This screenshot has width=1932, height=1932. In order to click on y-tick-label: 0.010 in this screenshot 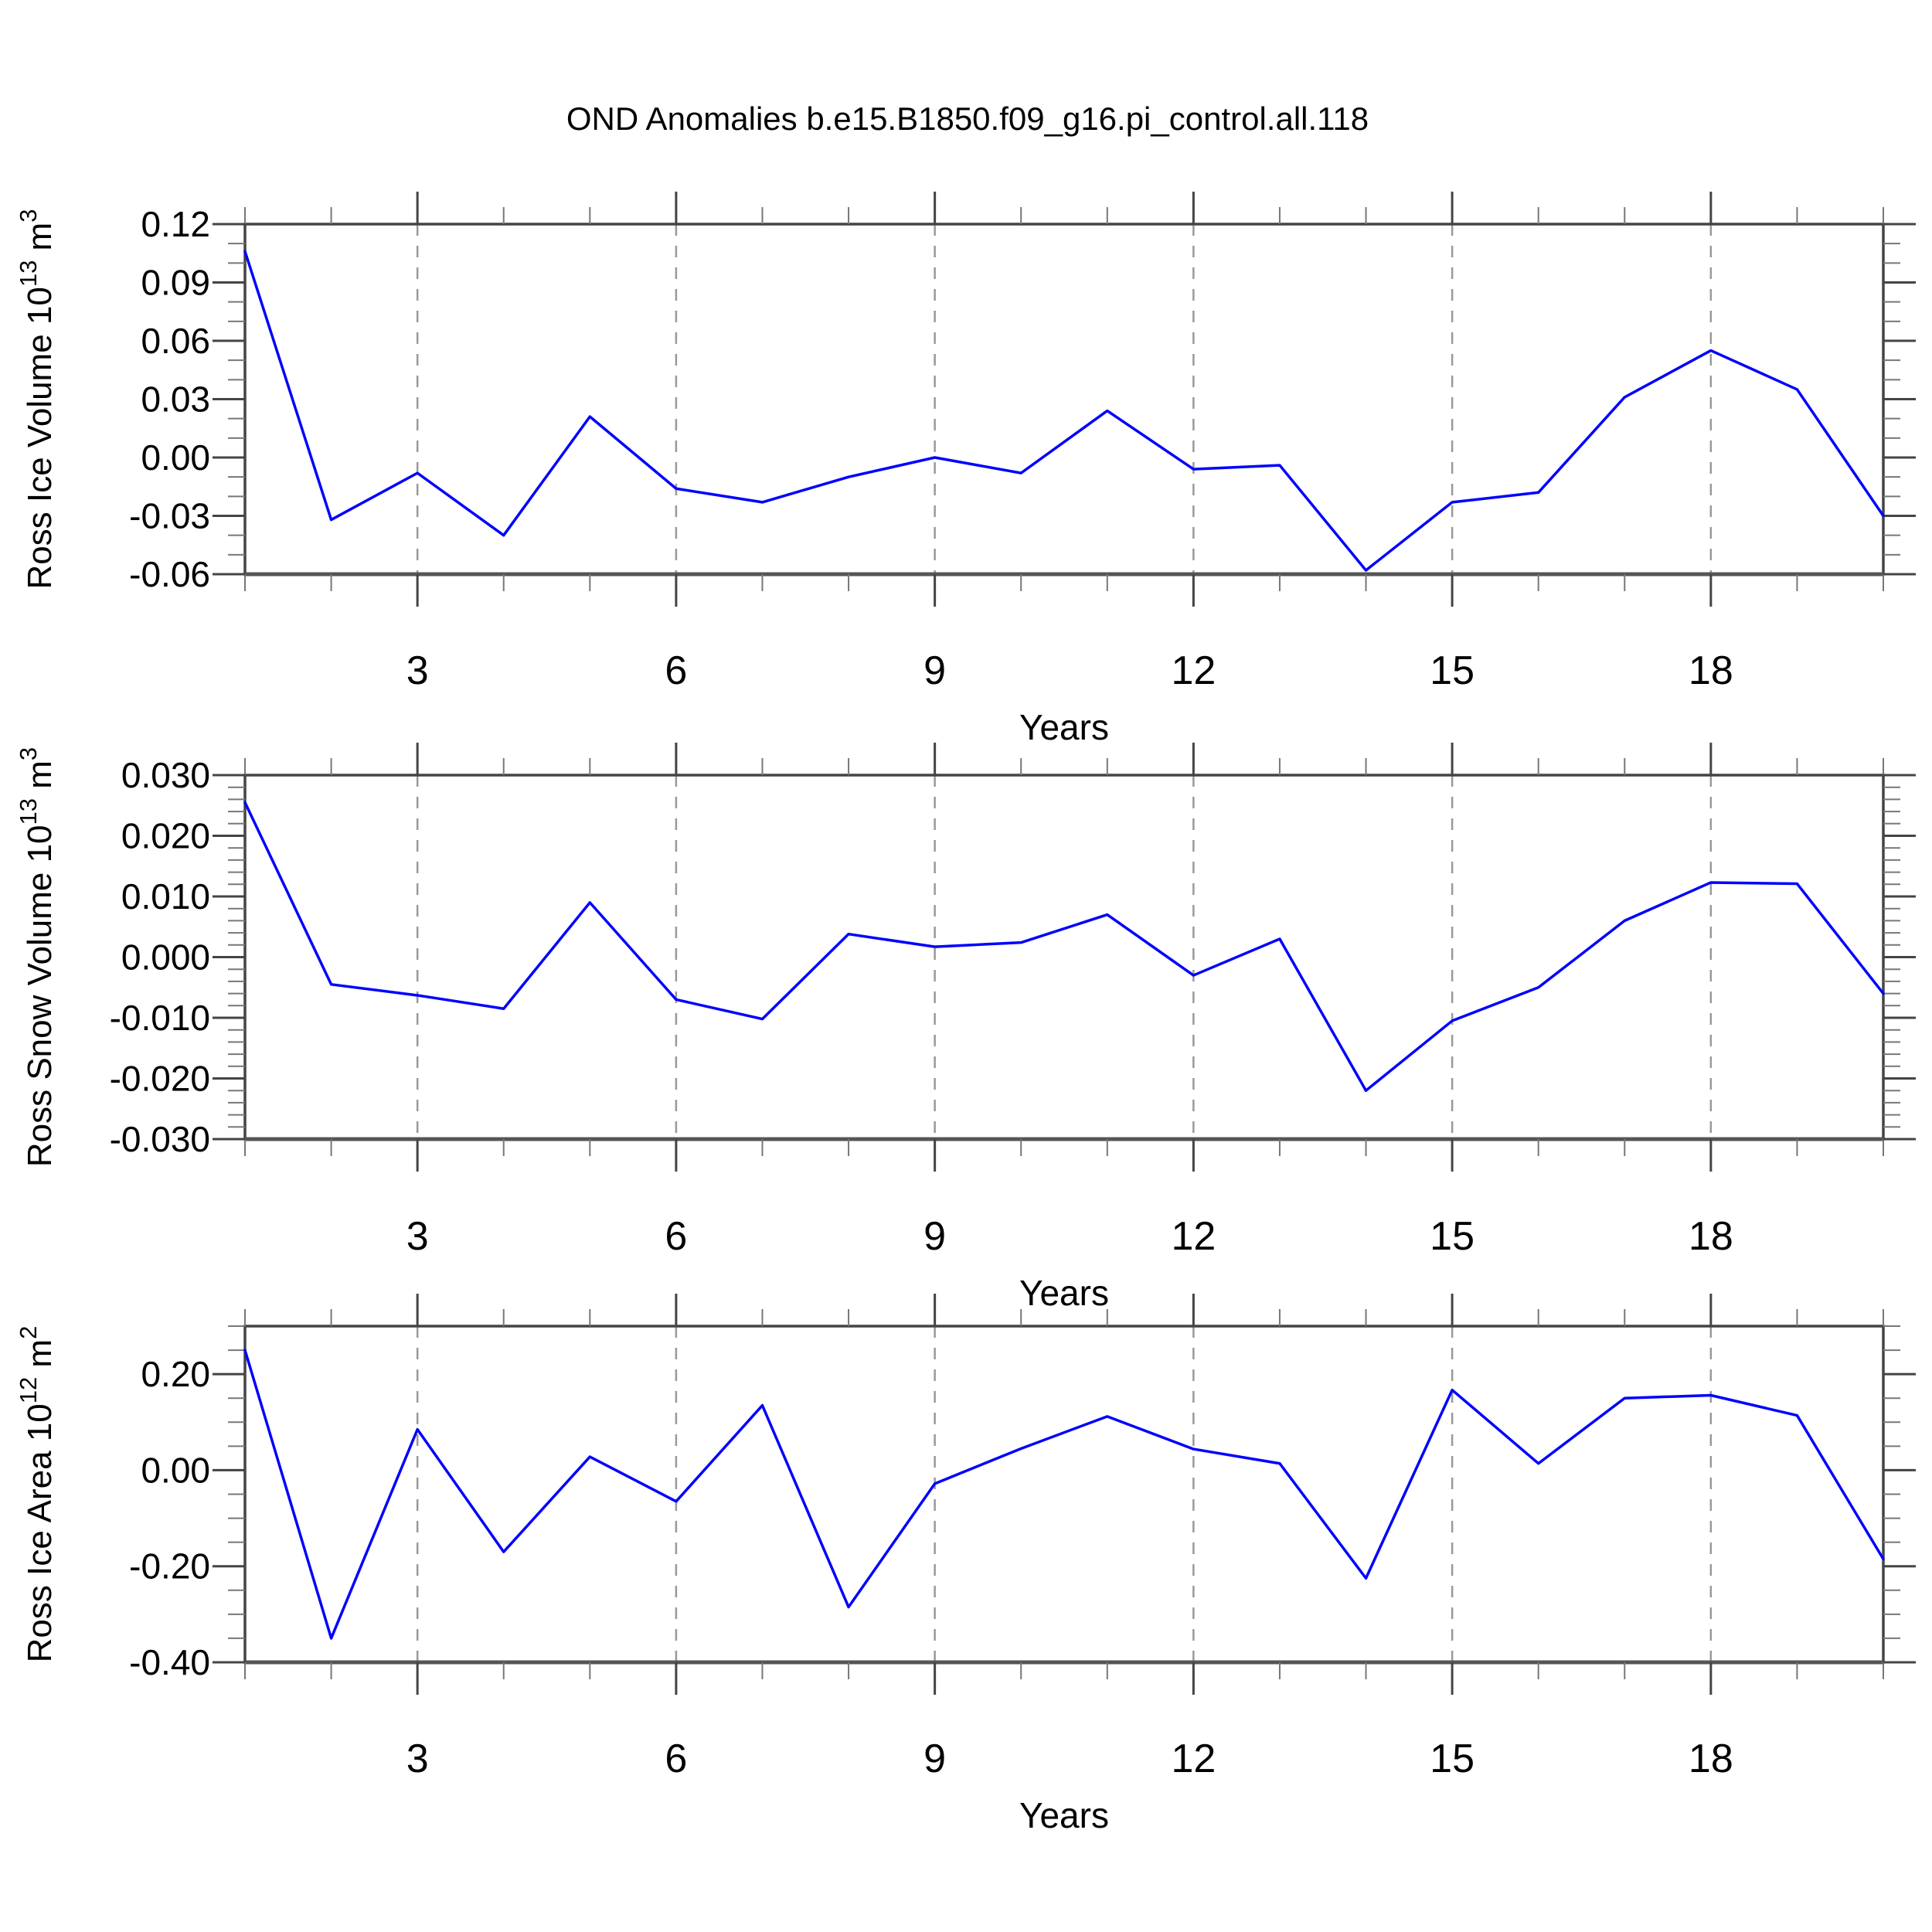, I will do `click(166, 897)`.